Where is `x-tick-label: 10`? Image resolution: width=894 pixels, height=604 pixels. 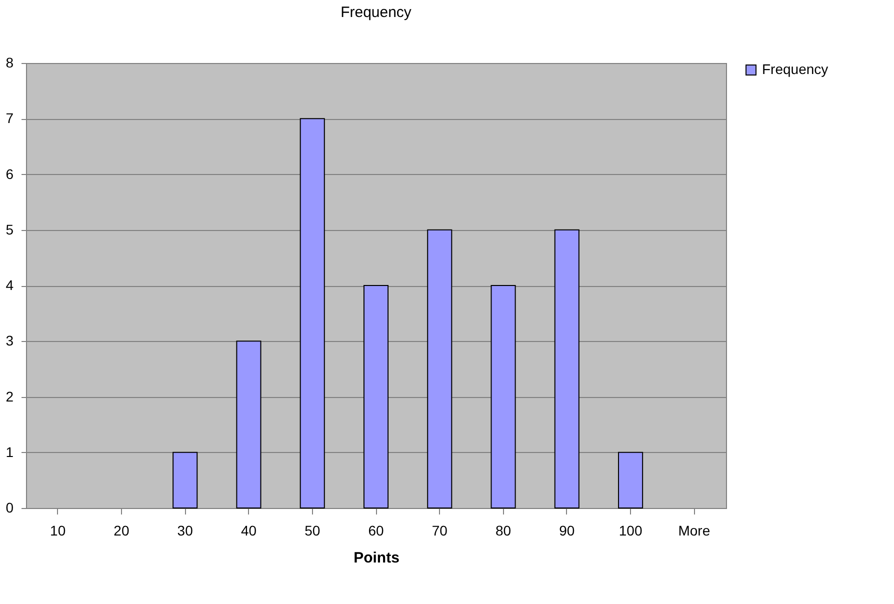 x-tick-label: 10 is located at coordinates (58, 530).